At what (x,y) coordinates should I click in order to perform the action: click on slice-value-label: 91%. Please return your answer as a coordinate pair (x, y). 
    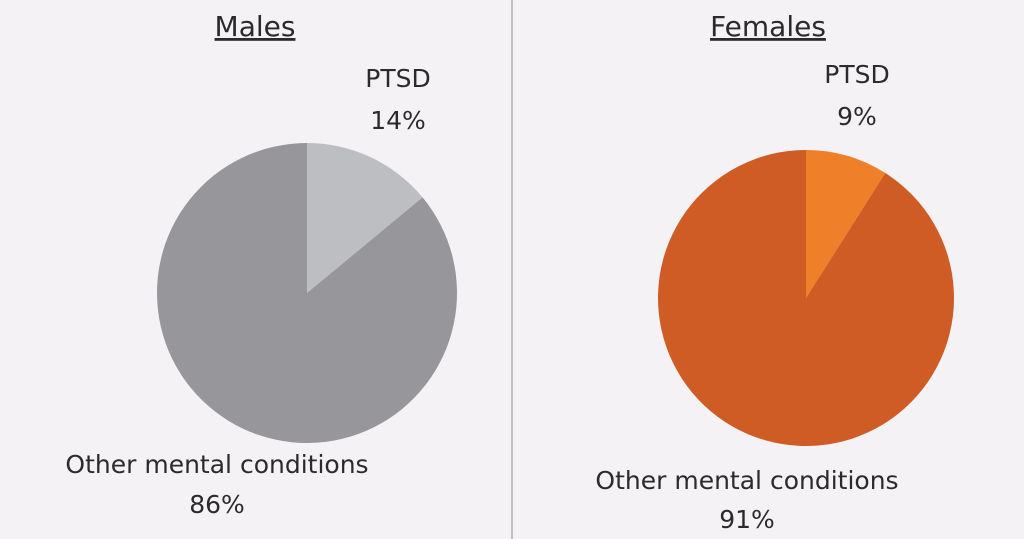
    Looking at the image, I should click on (747, 519).